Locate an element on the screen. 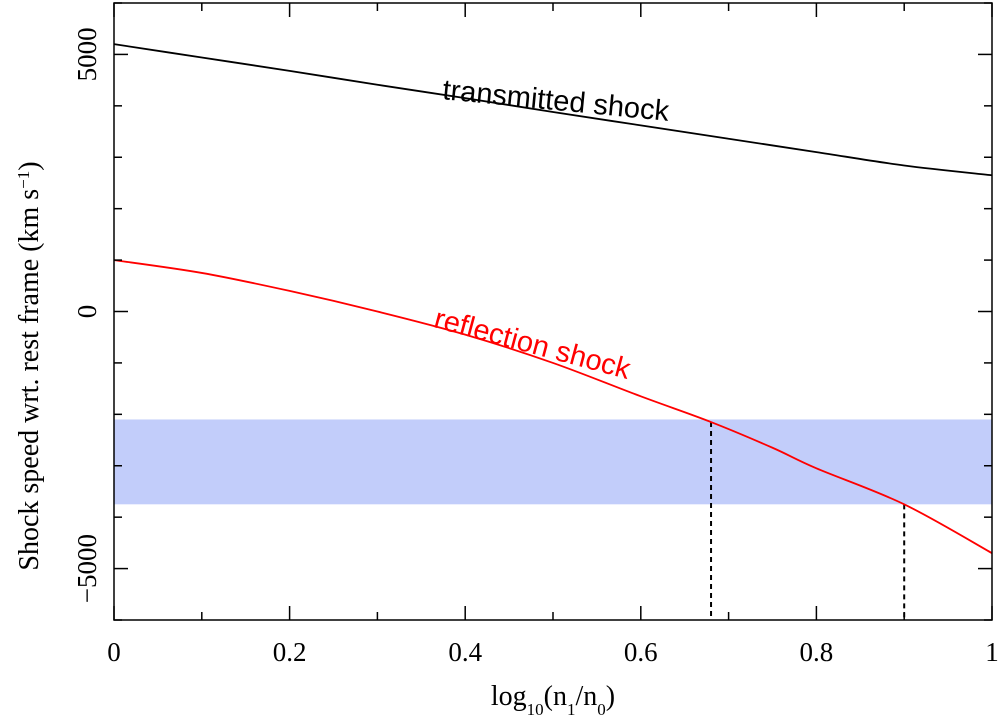 Image resolution: width=1000 pixels, height=716 pixels. y-axis-title: Shock speed wrt. rest frame (km s−1) is located at coordinates (30, 365).